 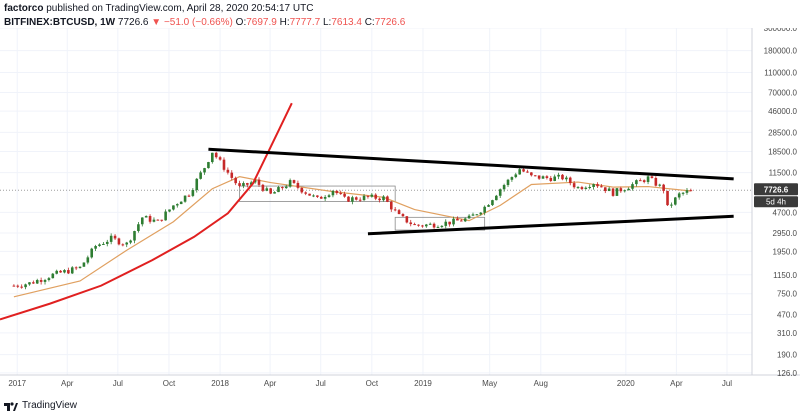 What do you see at coordinates (626, 383) in the screenshot?
I see `x-tick-label: 2020` at bounding box center [626, 383].